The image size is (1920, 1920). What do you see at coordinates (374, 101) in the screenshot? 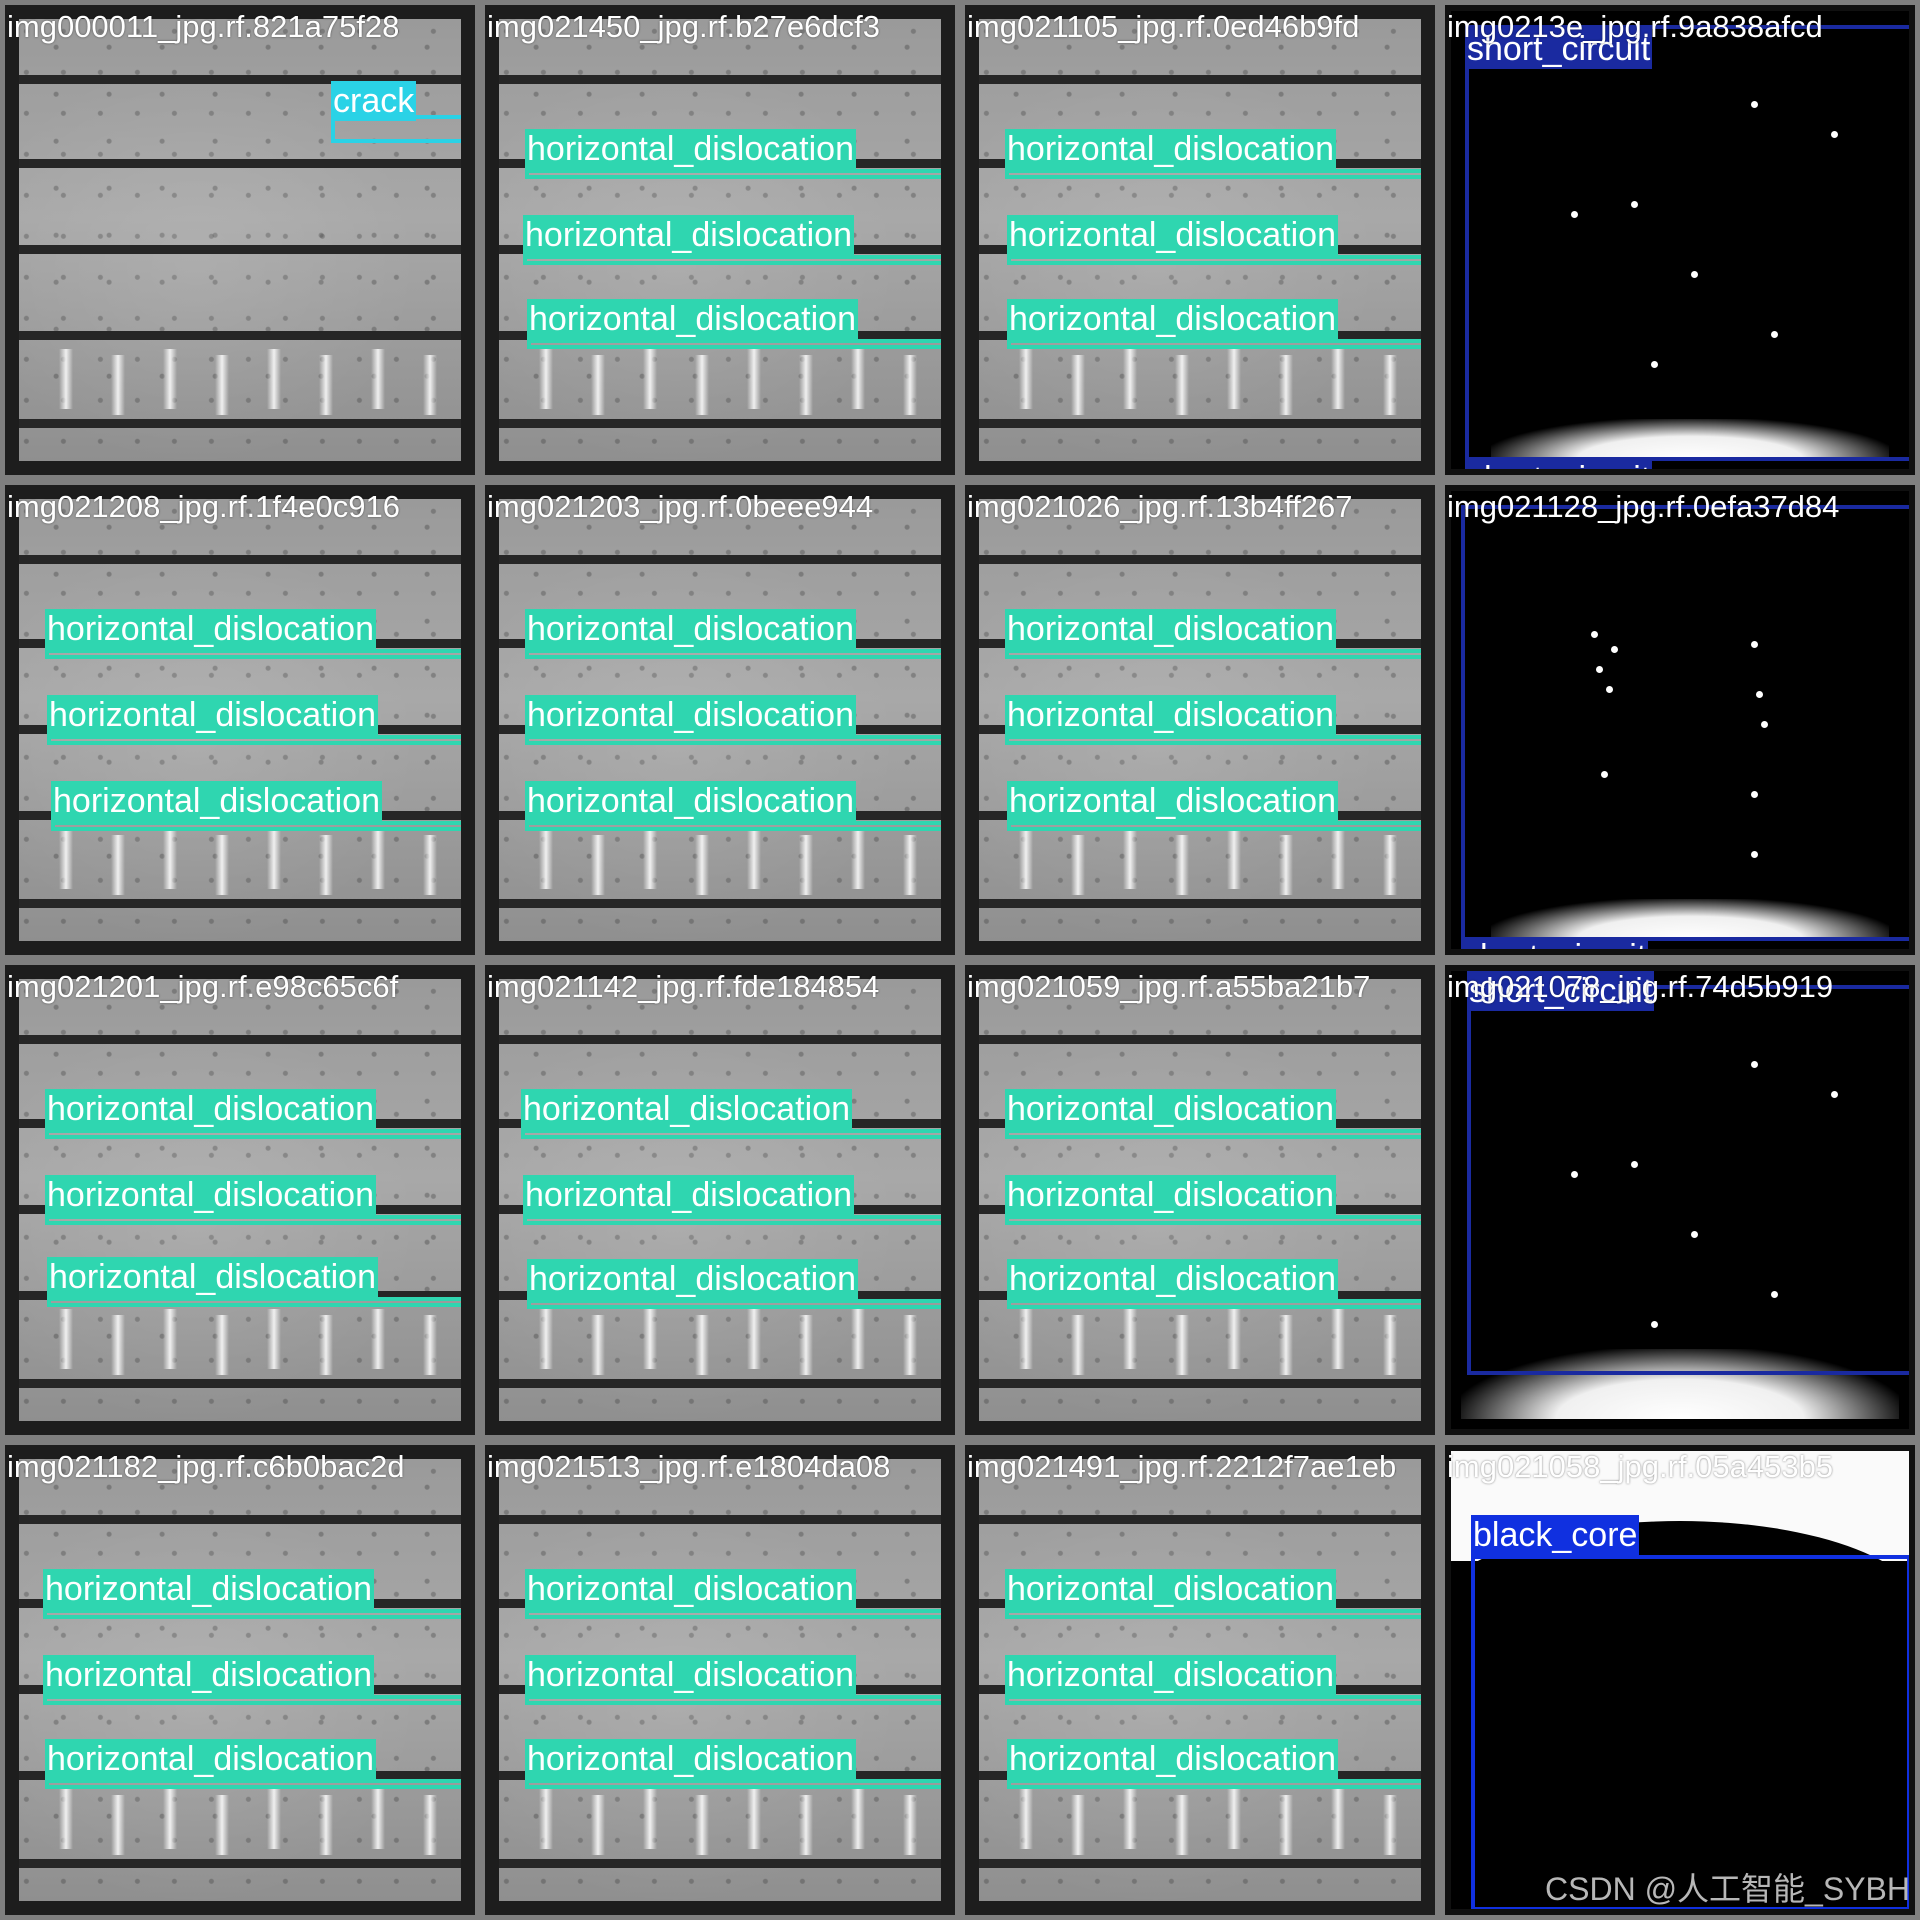
I see `detection-label: crack` at bounding box center [374, 101].